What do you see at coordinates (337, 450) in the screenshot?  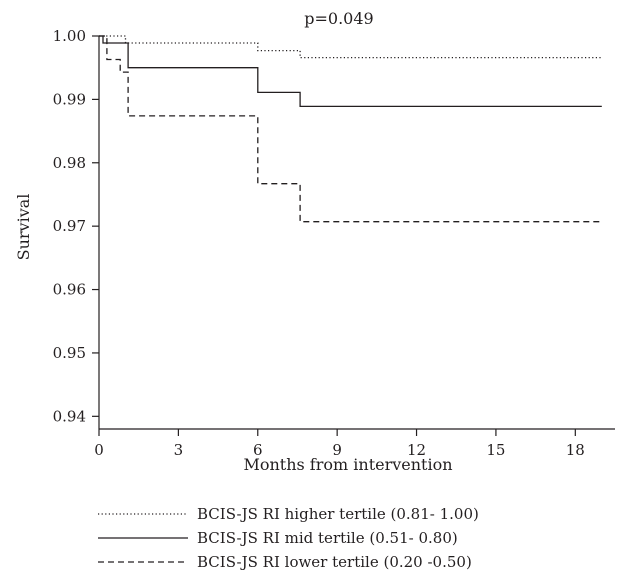 I see `x-tick-label: 9` at bounding box center [337, 450].